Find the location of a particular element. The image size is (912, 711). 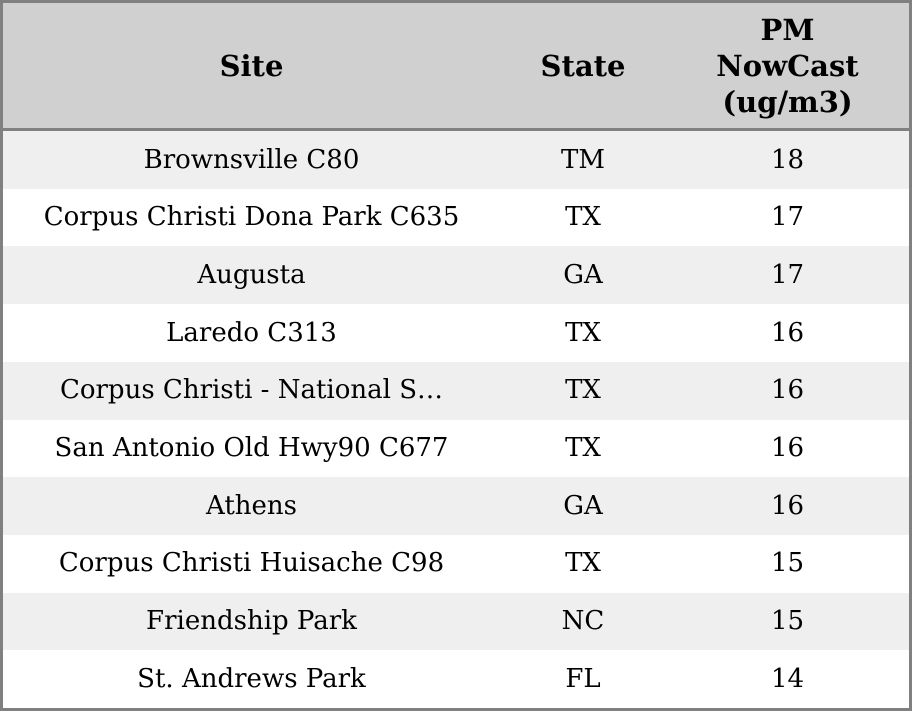

column-header-pm-nowcast: PM NowCast (ug/m3) is located at coordinates (787, 65).